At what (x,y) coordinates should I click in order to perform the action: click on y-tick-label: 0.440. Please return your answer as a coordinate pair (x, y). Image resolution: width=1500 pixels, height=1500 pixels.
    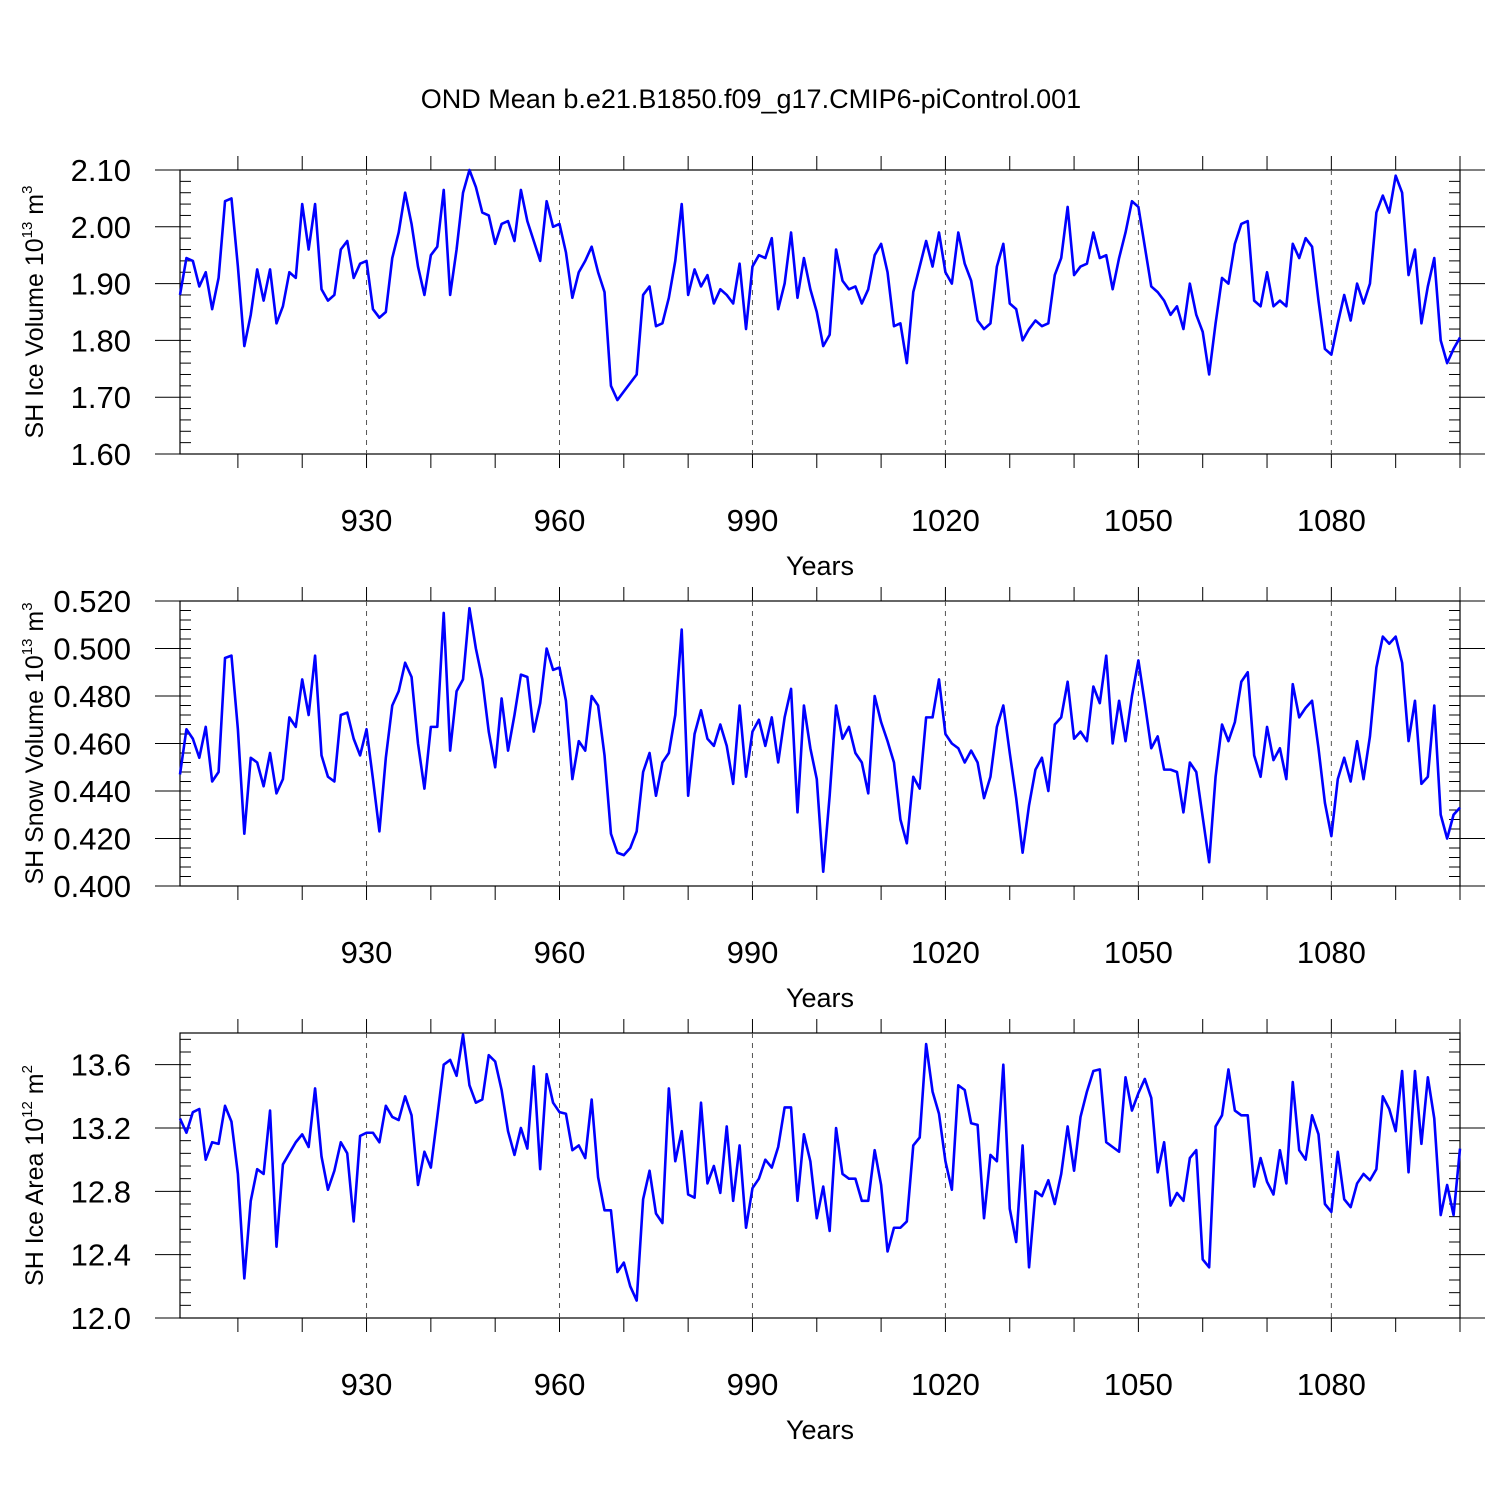
    Looking at the image, I should click on (92, 791).